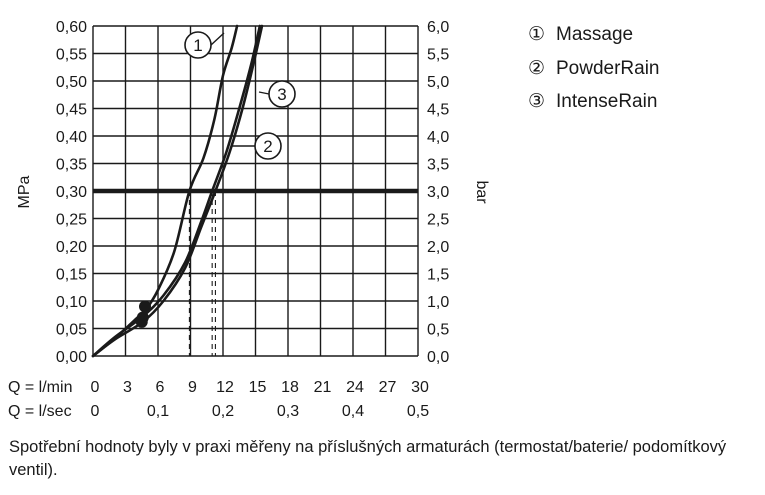  Describe the element at coordinates (225, 387) in the screenshot. I see `x-row1-tick-label: 12` at that location.